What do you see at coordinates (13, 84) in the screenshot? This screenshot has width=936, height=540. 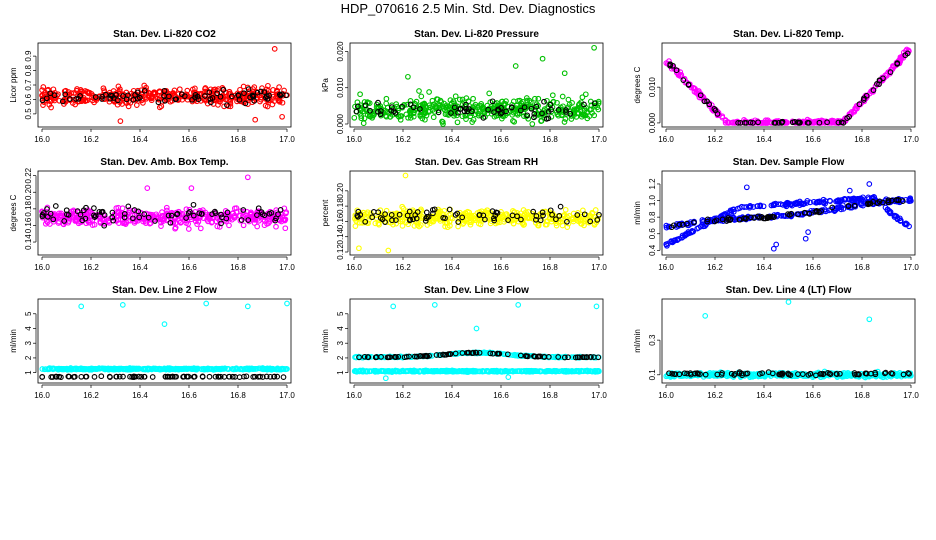 I see `y-axis-label: Licor ppm` at bounding box center [13, 84].